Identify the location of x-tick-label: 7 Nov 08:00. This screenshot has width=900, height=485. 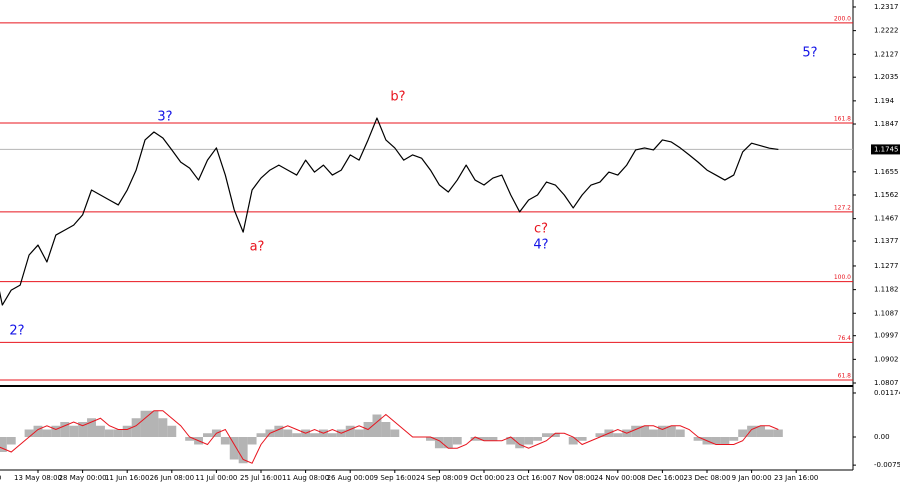
(573, 478).